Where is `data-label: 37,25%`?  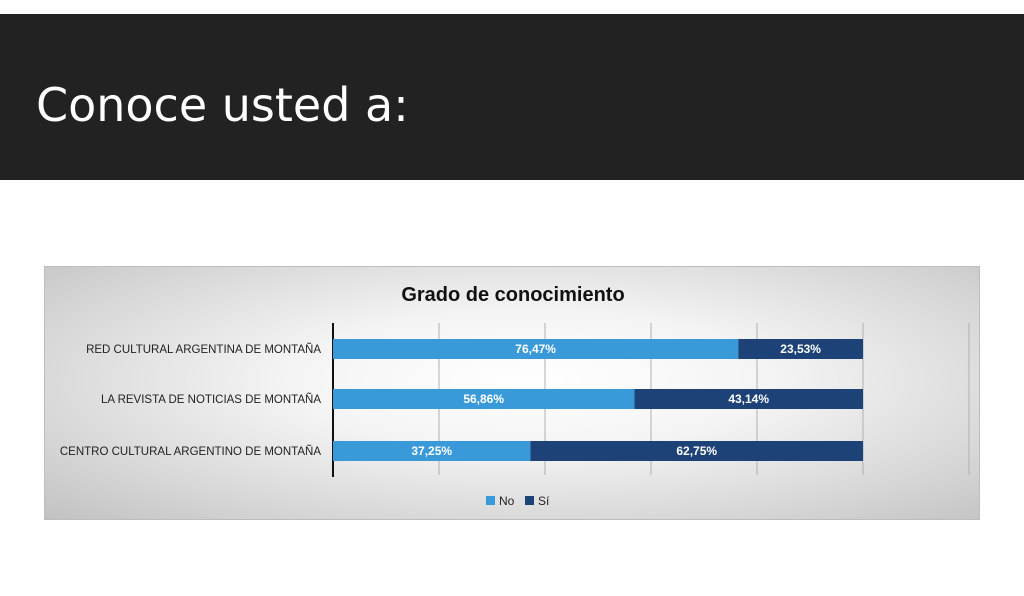
data-label: 37,25% is located at coordinates (431, 451).